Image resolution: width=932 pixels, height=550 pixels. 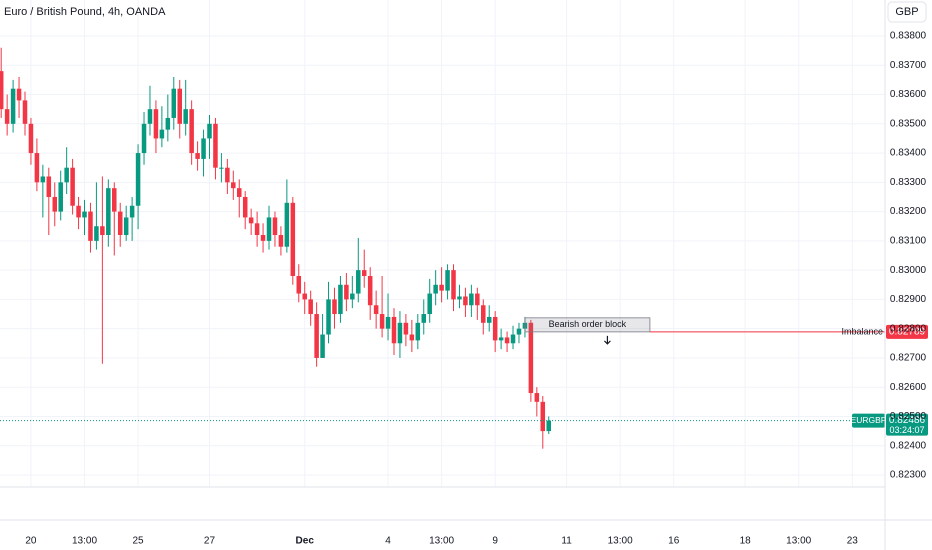 What do you see at coordinates (868, 420) in the screenshot?
I see `symbol-tag` at bounding box center [868, 420].